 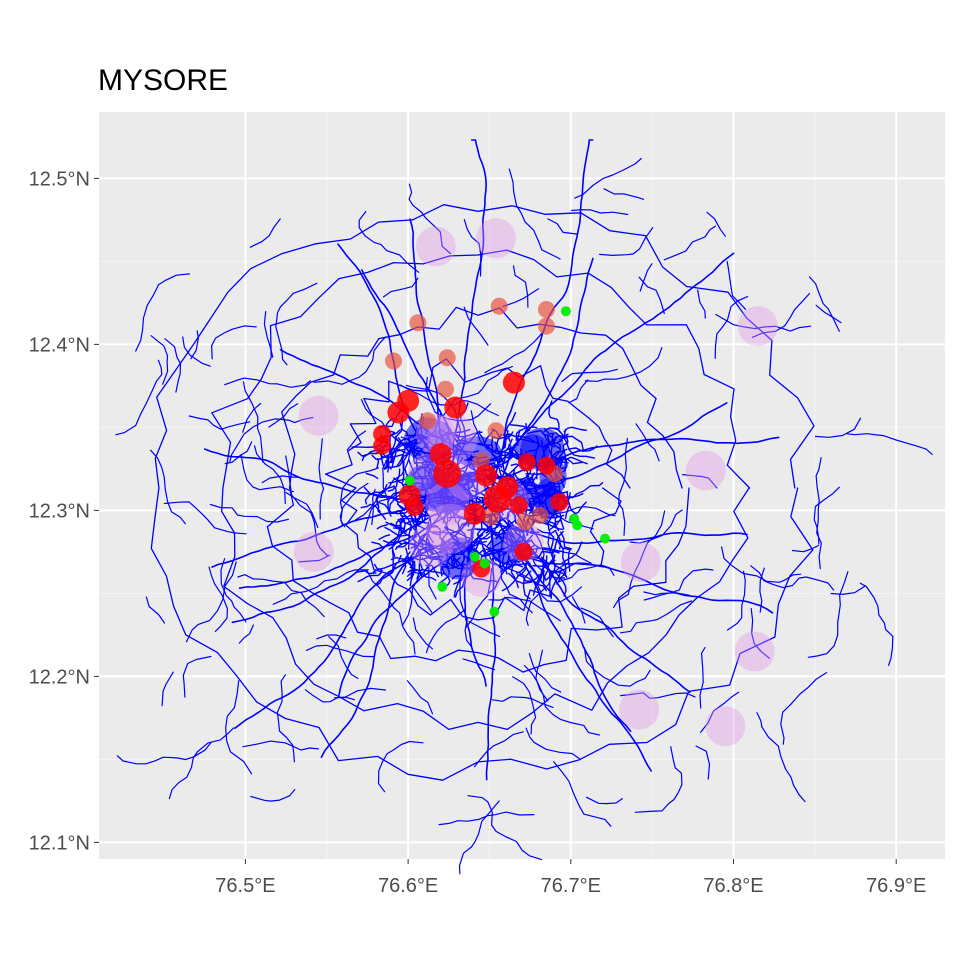 I want to click on y-axis: 12.1°N 12.2°N 12.3°N 12.4°N 12.5°N, so click(x=64, y=511).